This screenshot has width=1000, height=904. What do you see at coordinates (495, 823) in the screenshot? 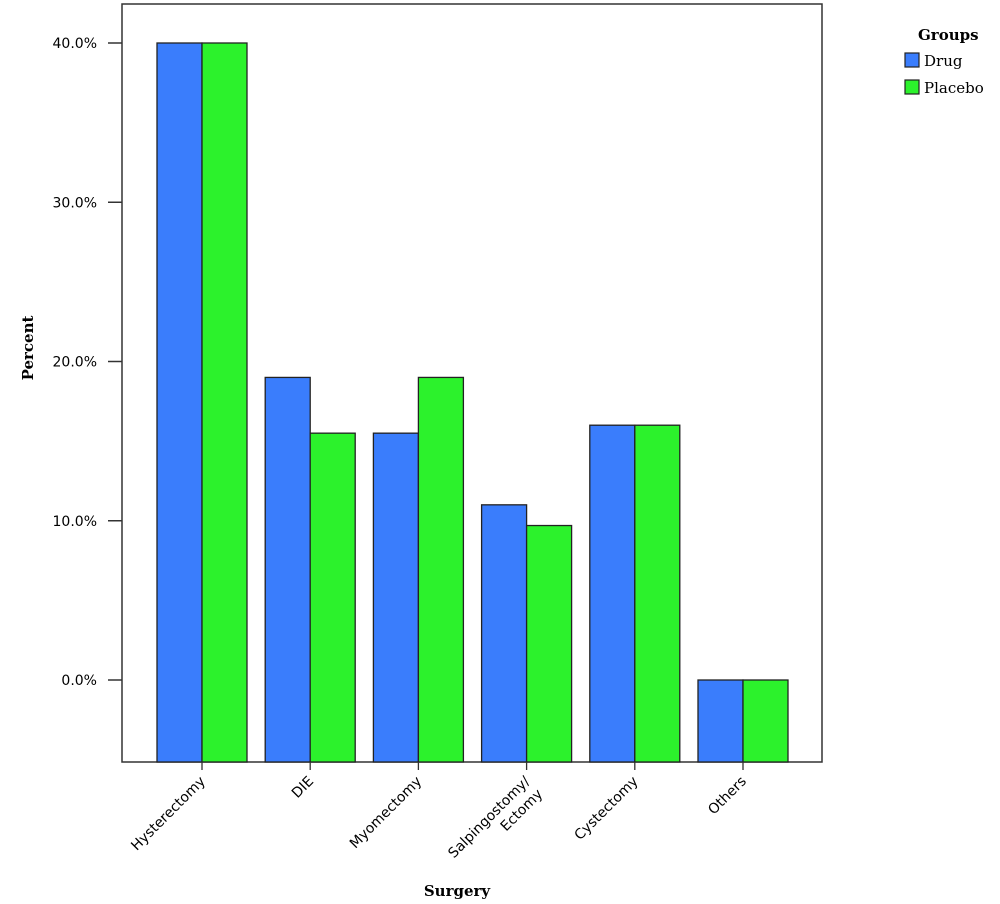
I see `x-tick-label: Salpingostomy/Ectomy` at bounding box center [495, 823].